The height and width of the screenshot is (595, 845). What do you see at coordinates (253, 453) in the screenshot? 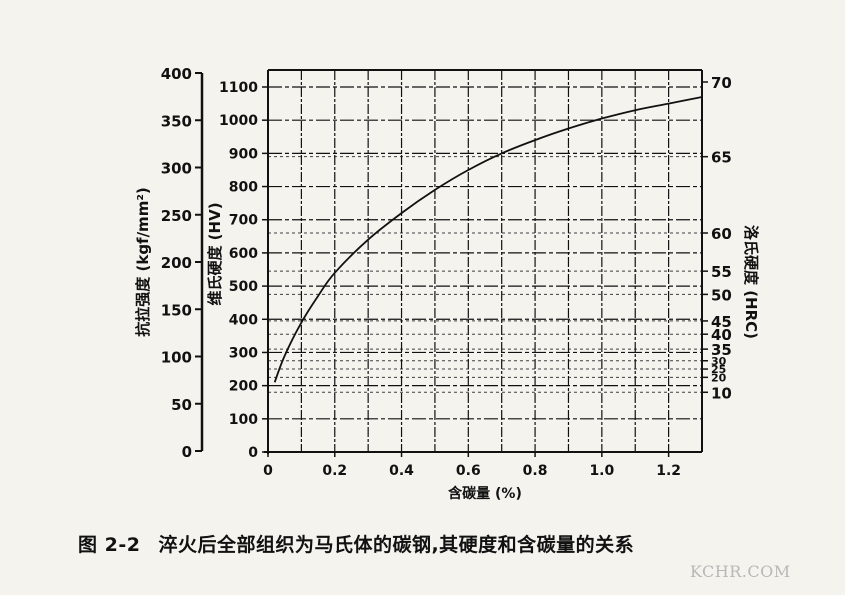
I see `hv-tick-label: 0` at bounding box center [253, 453].